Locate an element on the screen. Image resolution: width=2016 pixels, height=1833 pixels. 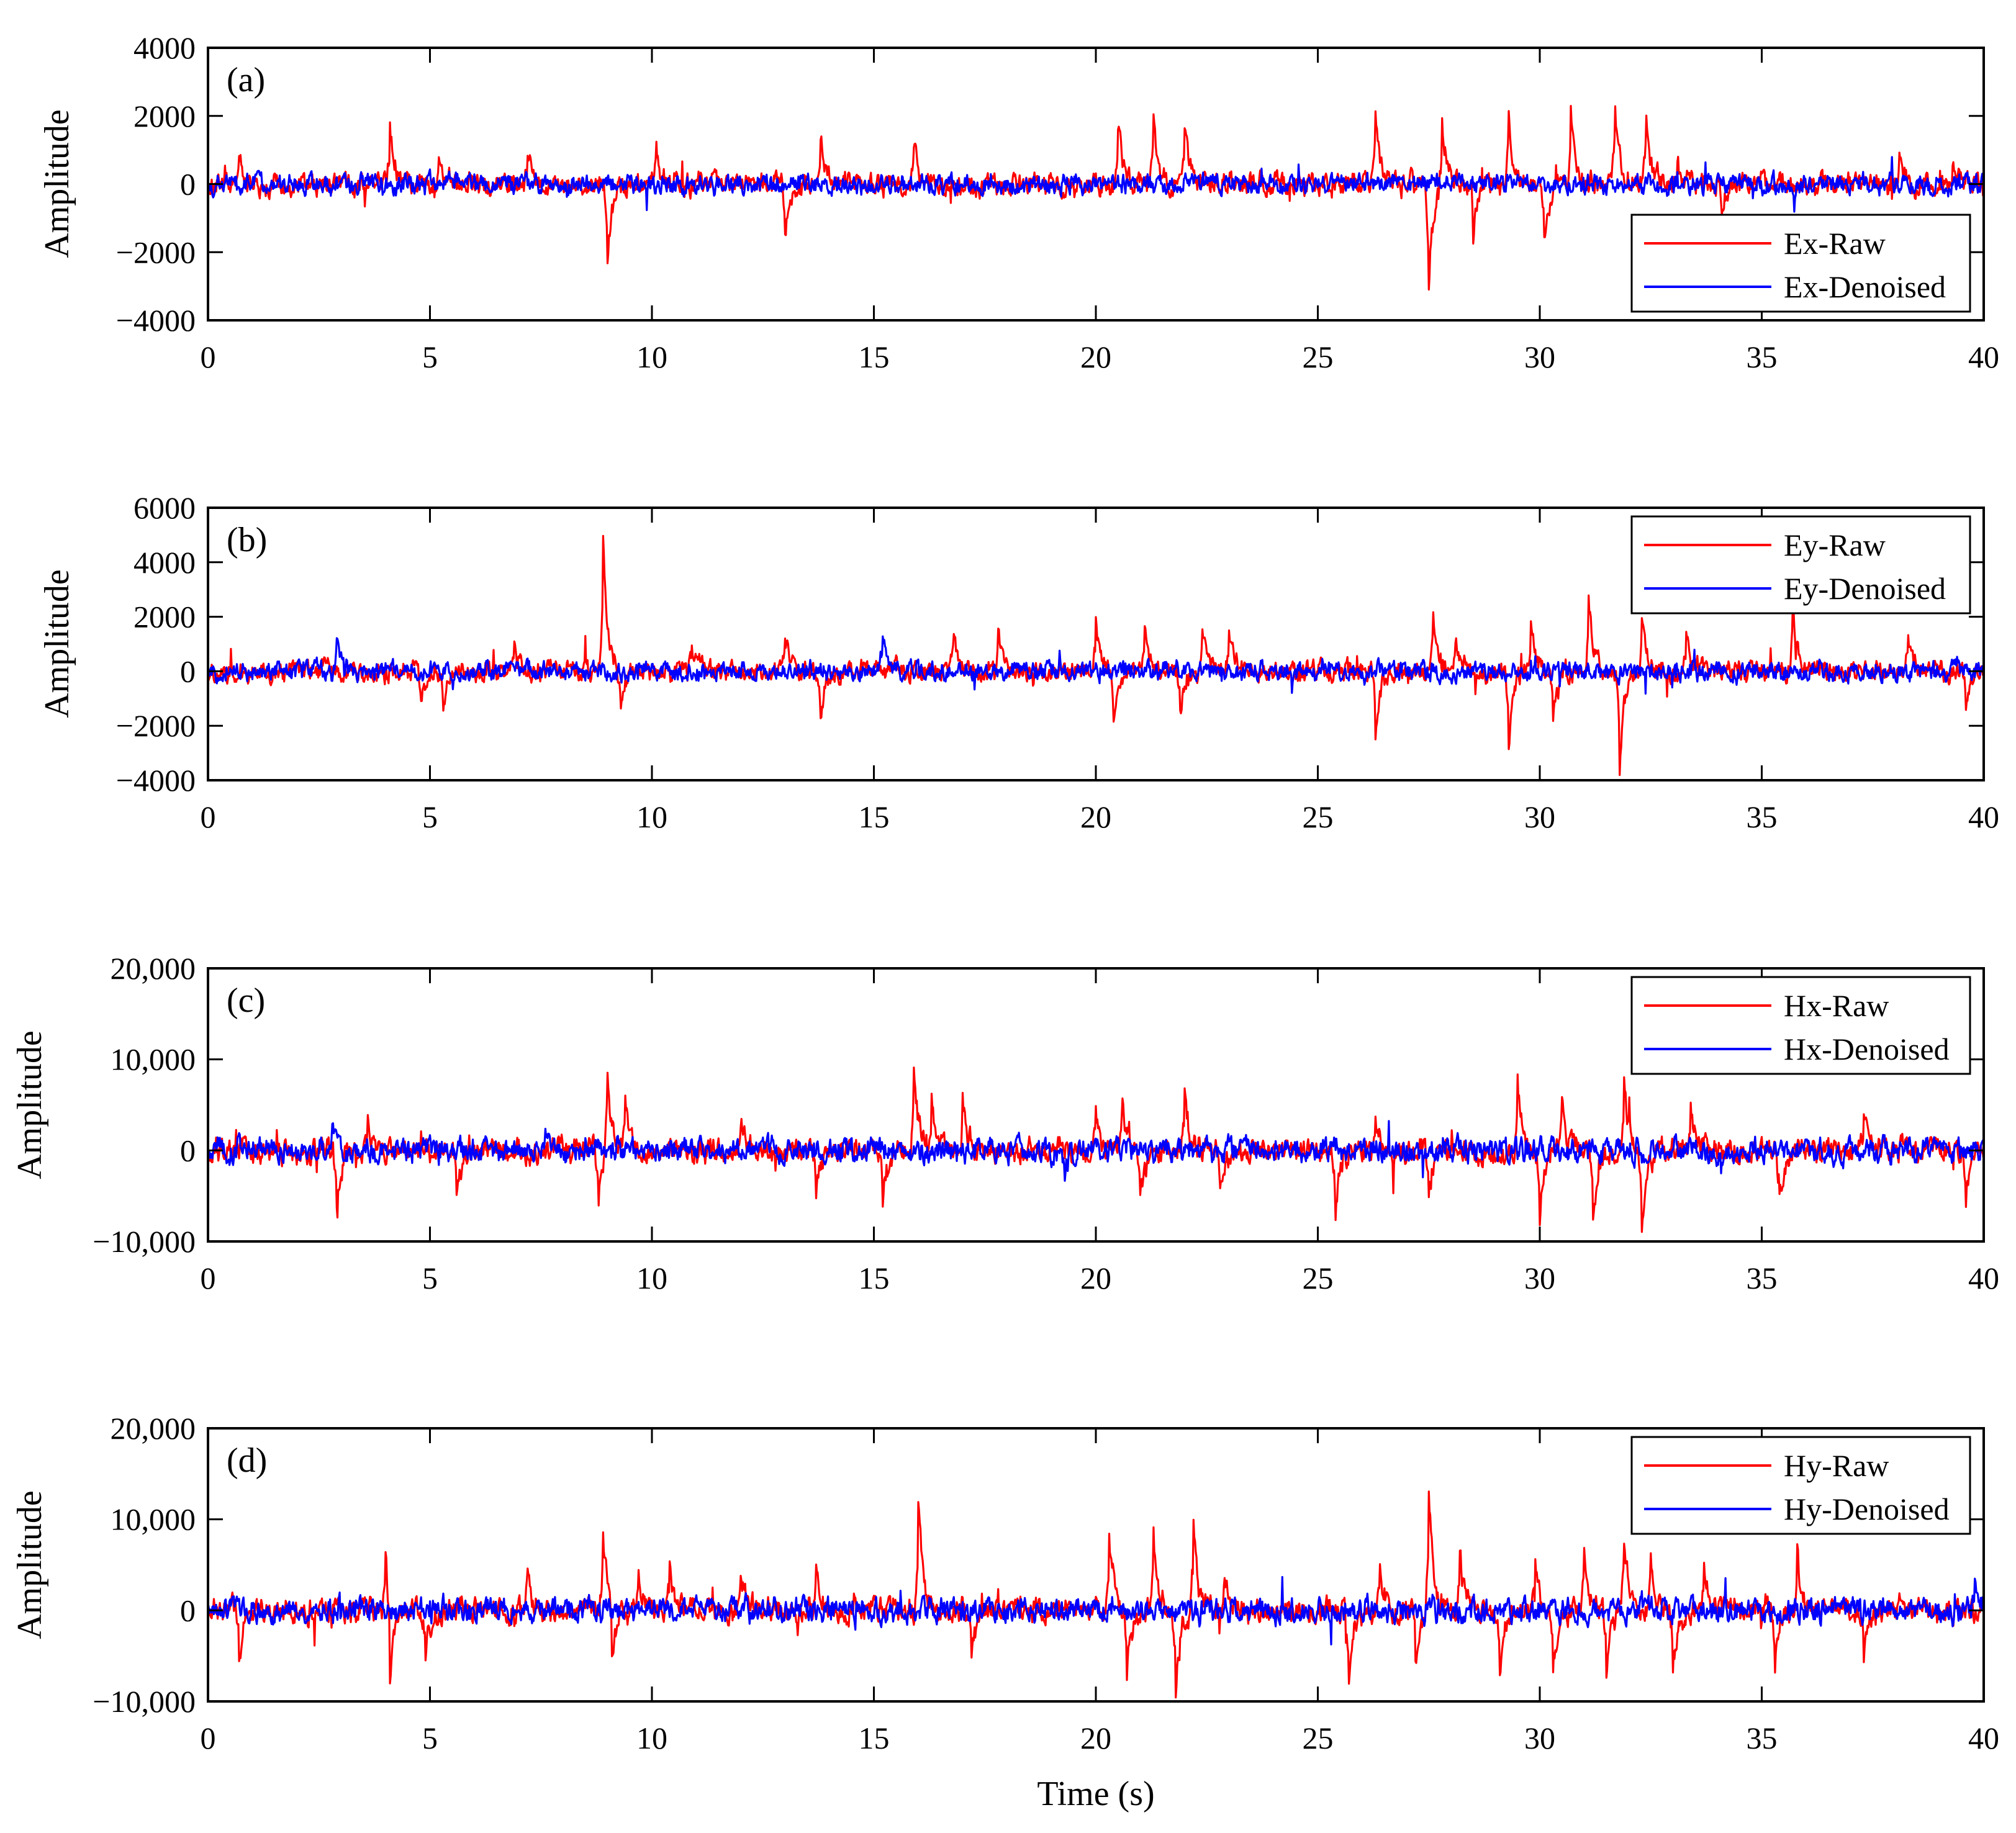
legend-label-hy-denoised: Hy-Denoised is located at coordinates (1867, 1509).